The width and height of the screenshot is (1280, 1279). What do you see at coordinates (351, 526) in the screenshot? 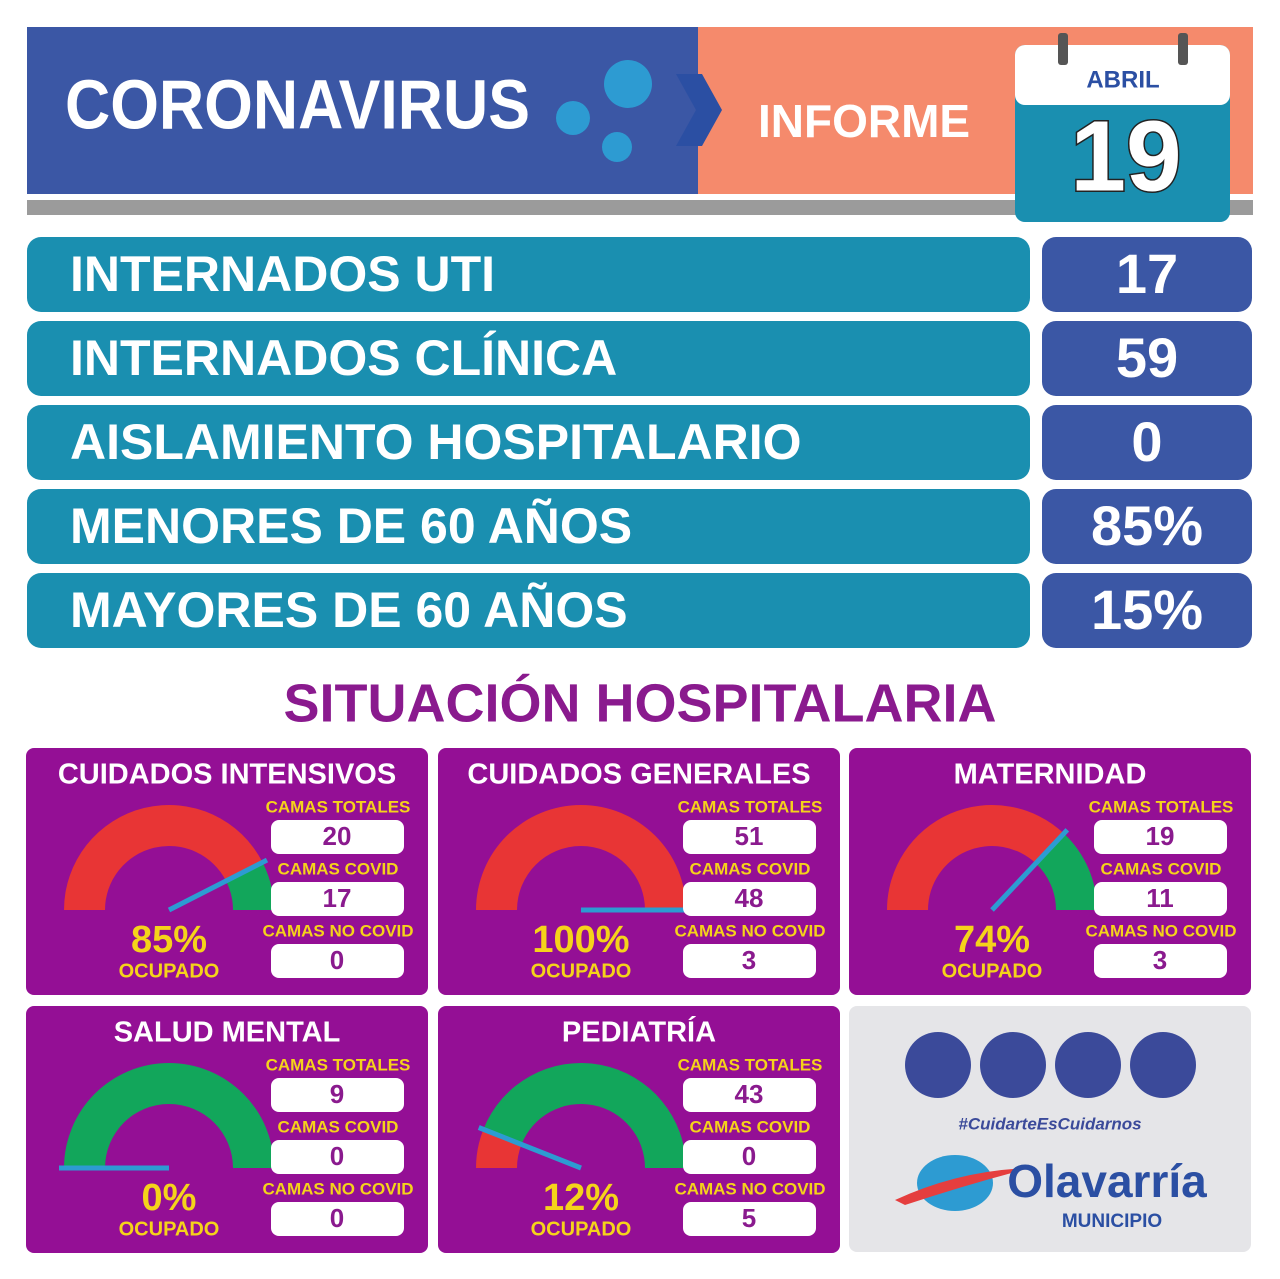
I see `stat-label: MENORES DE 60 AÑOS` at bounding box center [351, 526].